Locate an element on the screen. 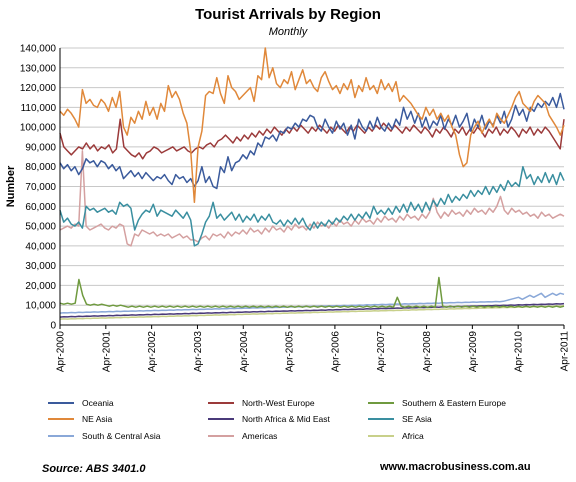 The height and width of the screenshot is (482, 576). chart-title: Tourist Arrivals by Region is located at coordinates (288, 14).